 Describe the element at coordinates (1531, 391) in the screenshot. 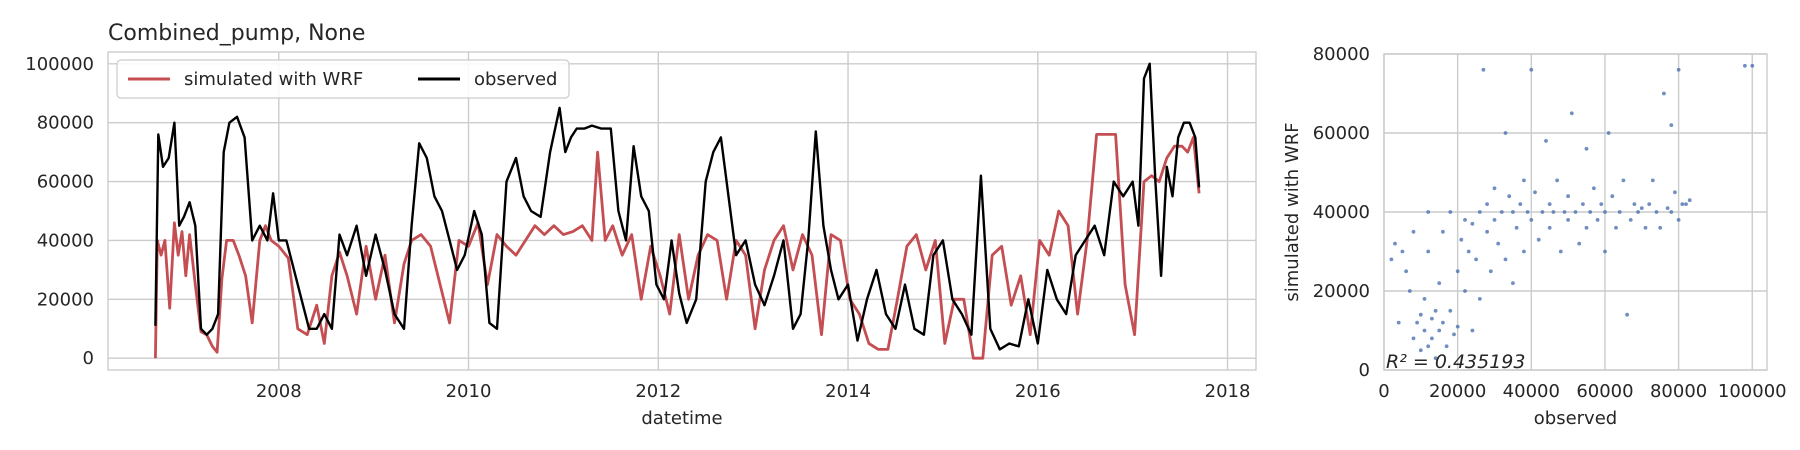

I see `x-tick-label: 40000` at that location.